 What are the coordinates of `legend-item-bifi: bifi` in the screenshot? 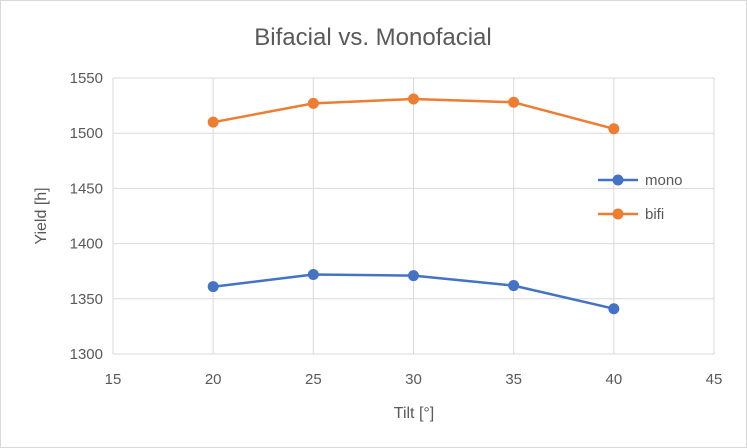 It's located at (631, 214).